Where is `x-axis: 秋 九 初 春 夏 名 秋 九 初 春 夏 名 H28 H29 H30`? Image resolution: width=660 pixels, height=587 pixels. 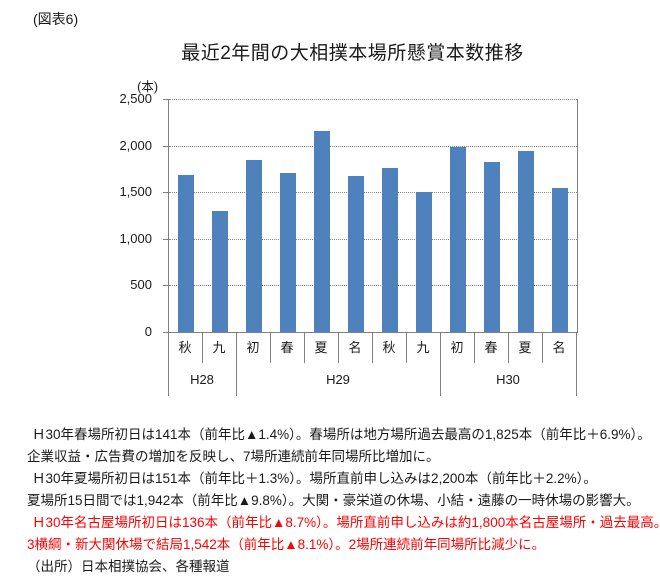
x-axis: 秋 九 初 春 夏 名 秋 九 初 春 夏 名 H28 H29 H30 is located at coordinates (372, 365).